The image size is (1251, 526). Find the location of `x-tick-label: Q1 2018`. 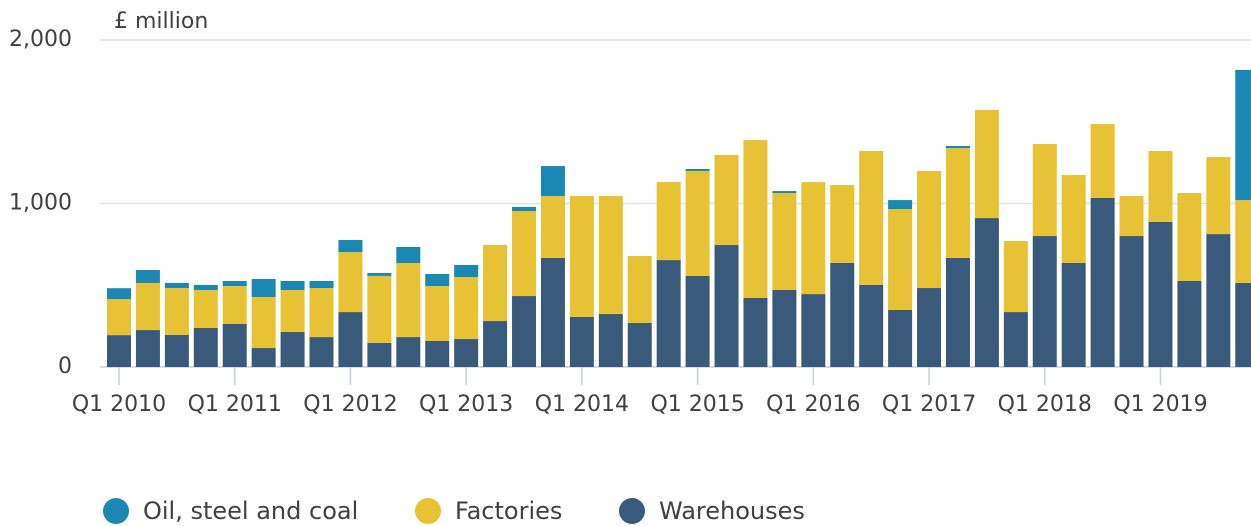

x-tick-label: Q1 2018 is located at coordinates (1045, 404).